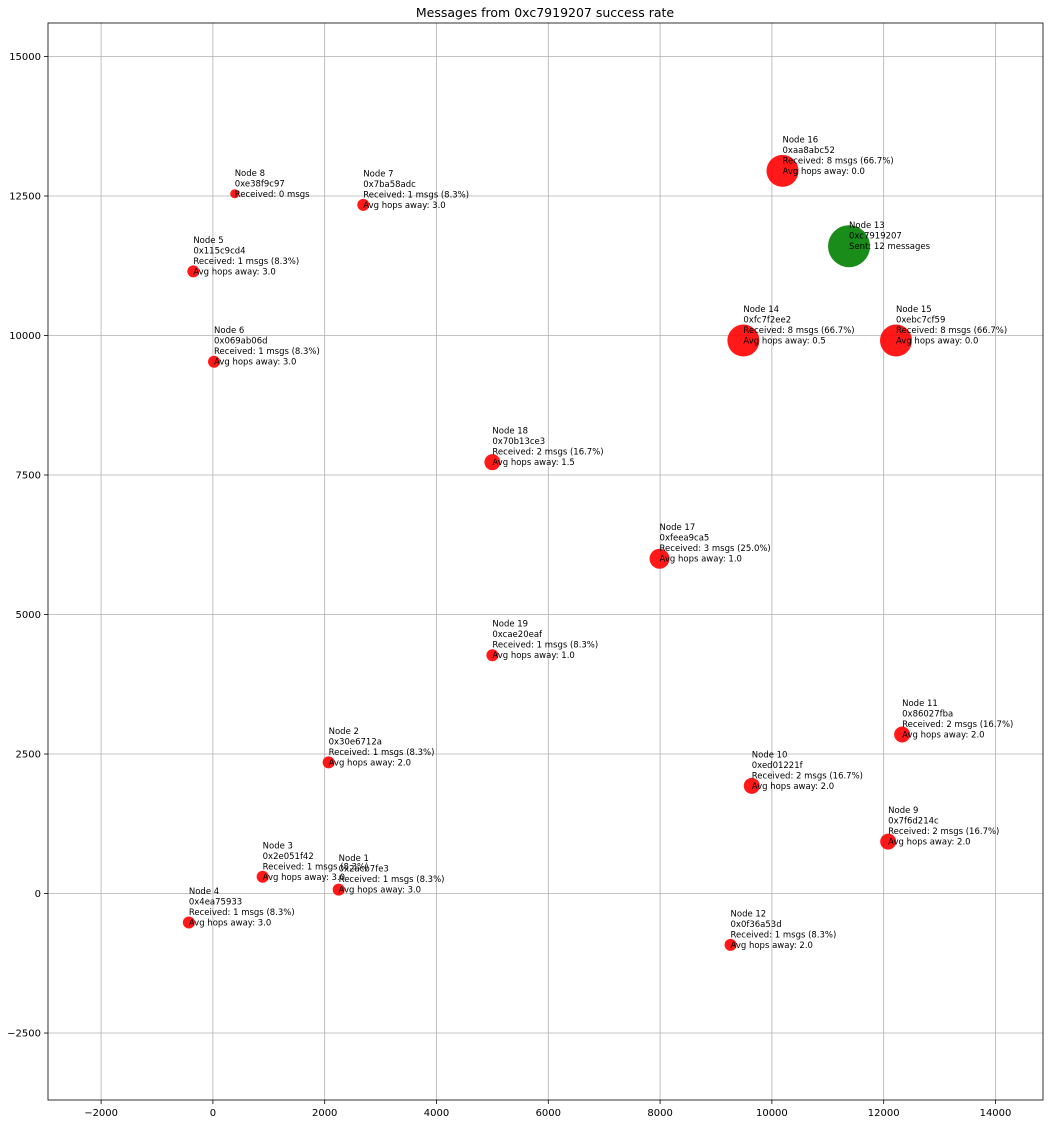 The height and width of the screenshot is (1127, 1050). I want to click on x-tick-label: 6000, so click(548, 1113).